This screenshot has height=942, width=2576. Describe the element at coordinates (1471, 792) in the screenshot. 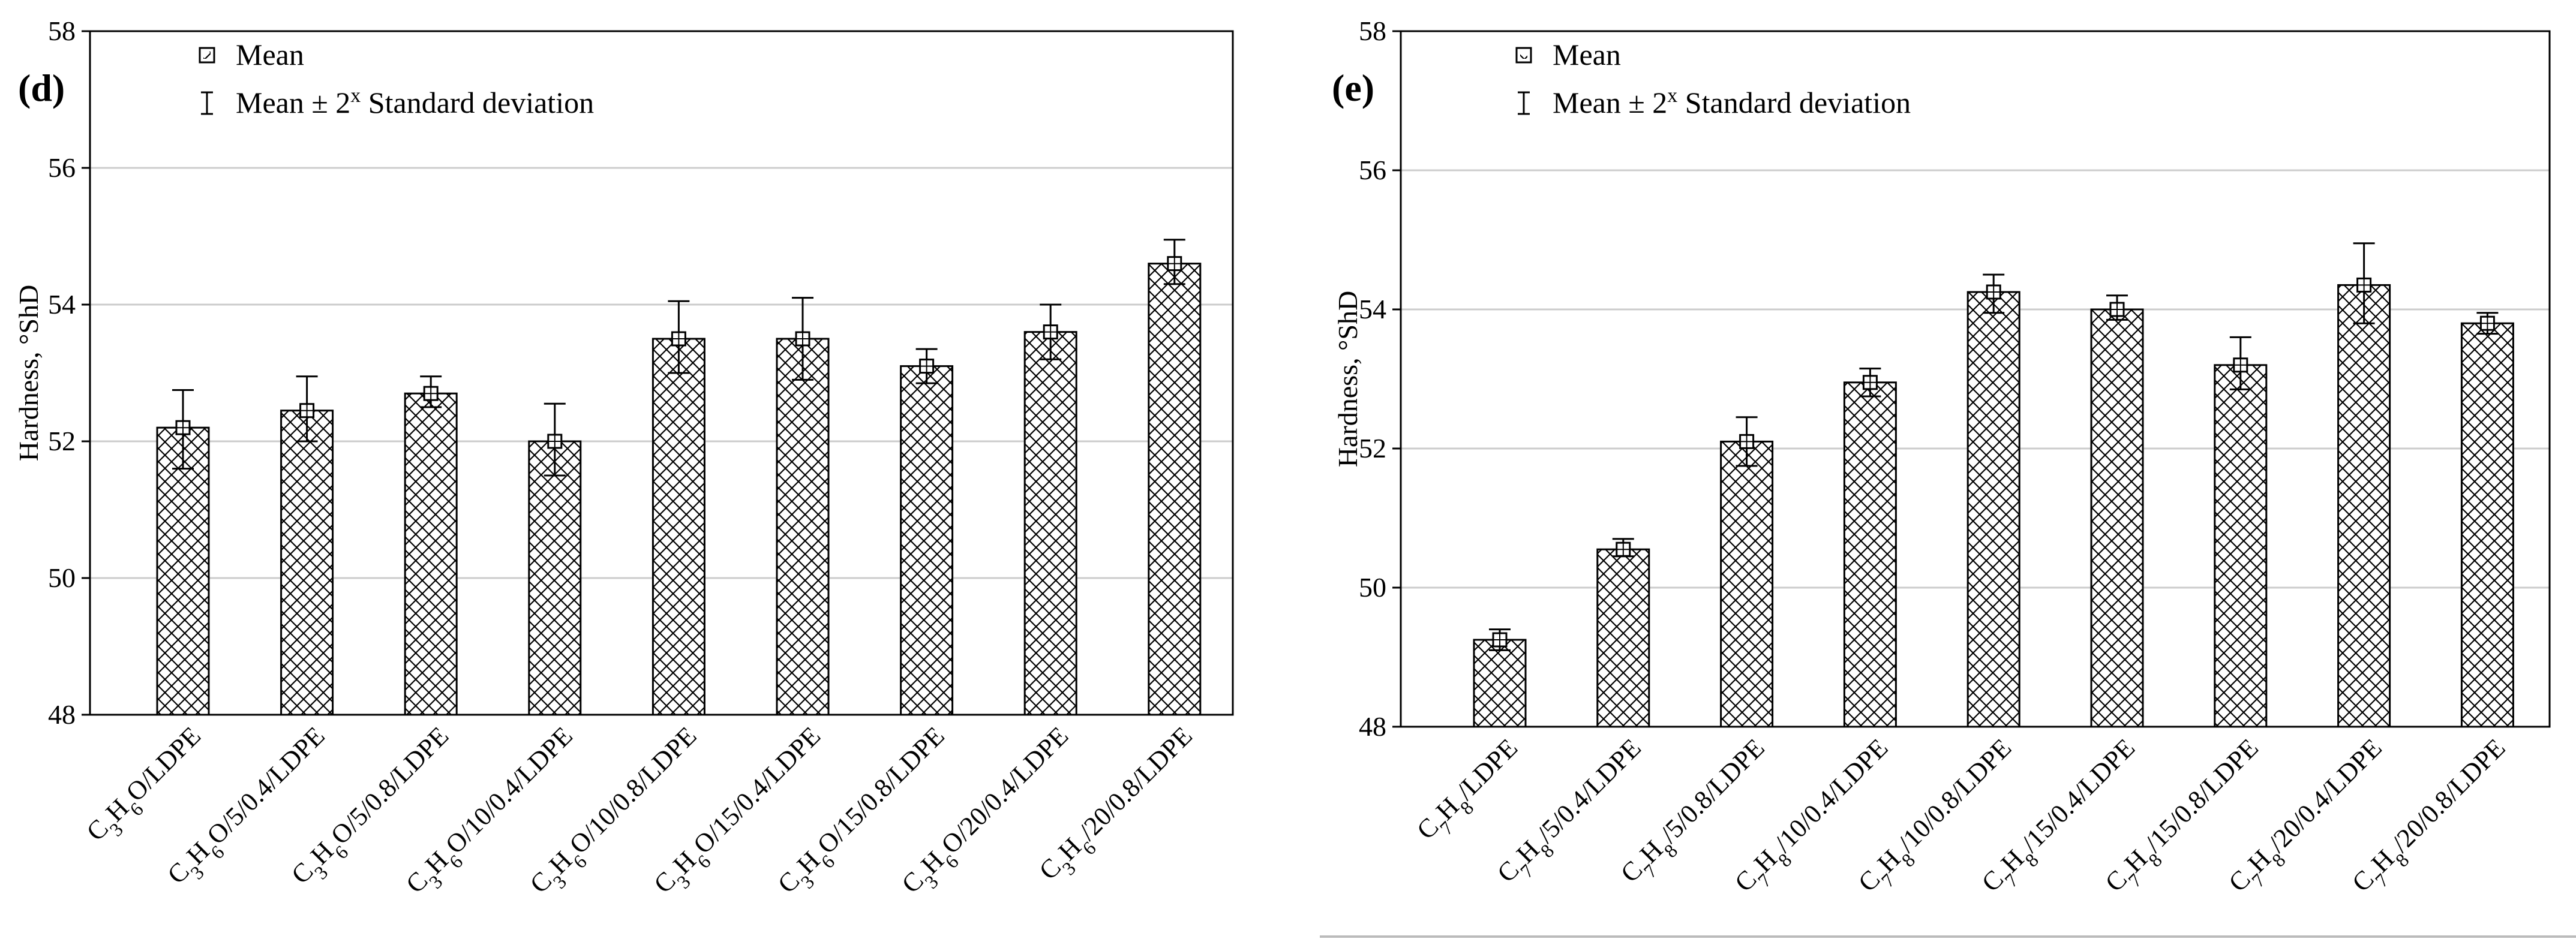

I see `x-tick-label: C7H8/LDPE` at that location.